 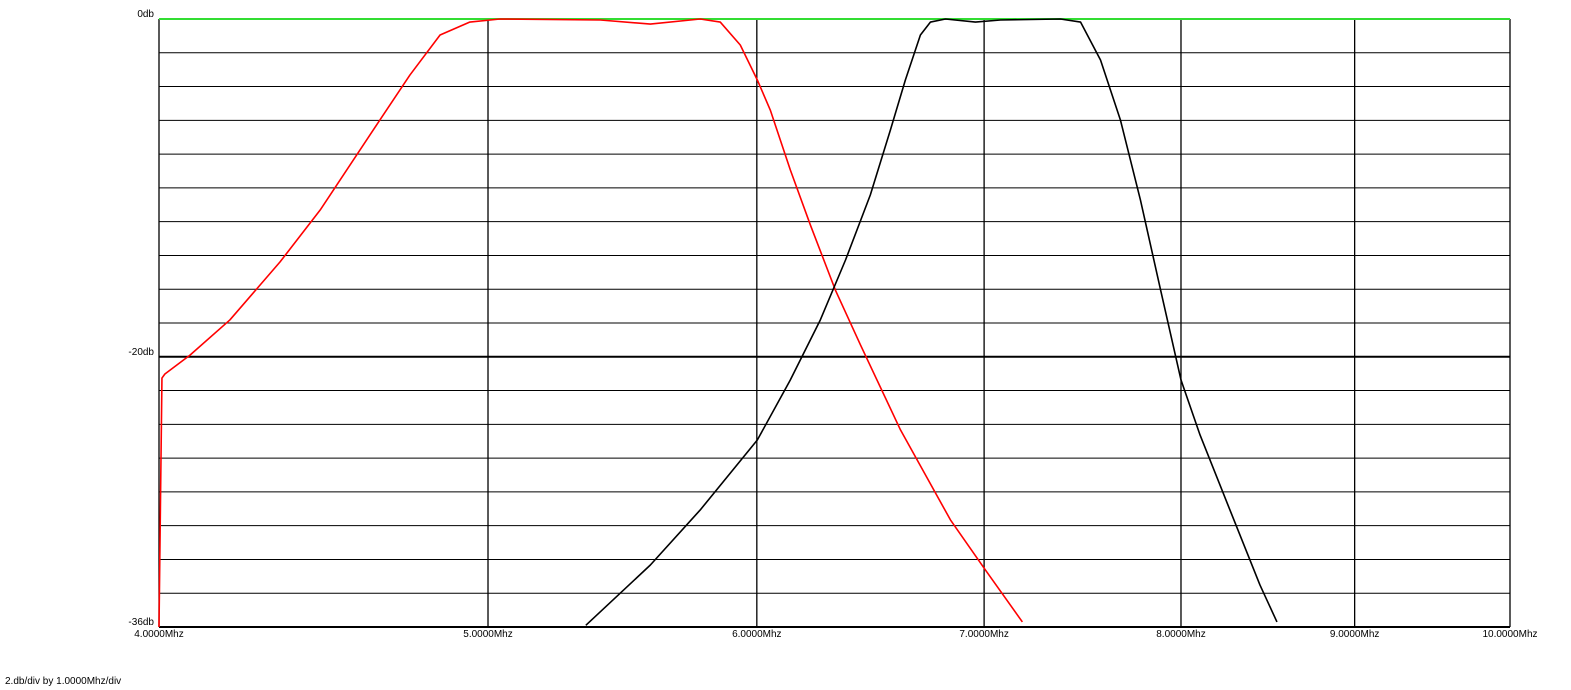 What do you see at coordinates (1180, 634) in the screenshot?
I see `x-tick-label: 8.0000Mhz` at bounding box center [1180, 634].